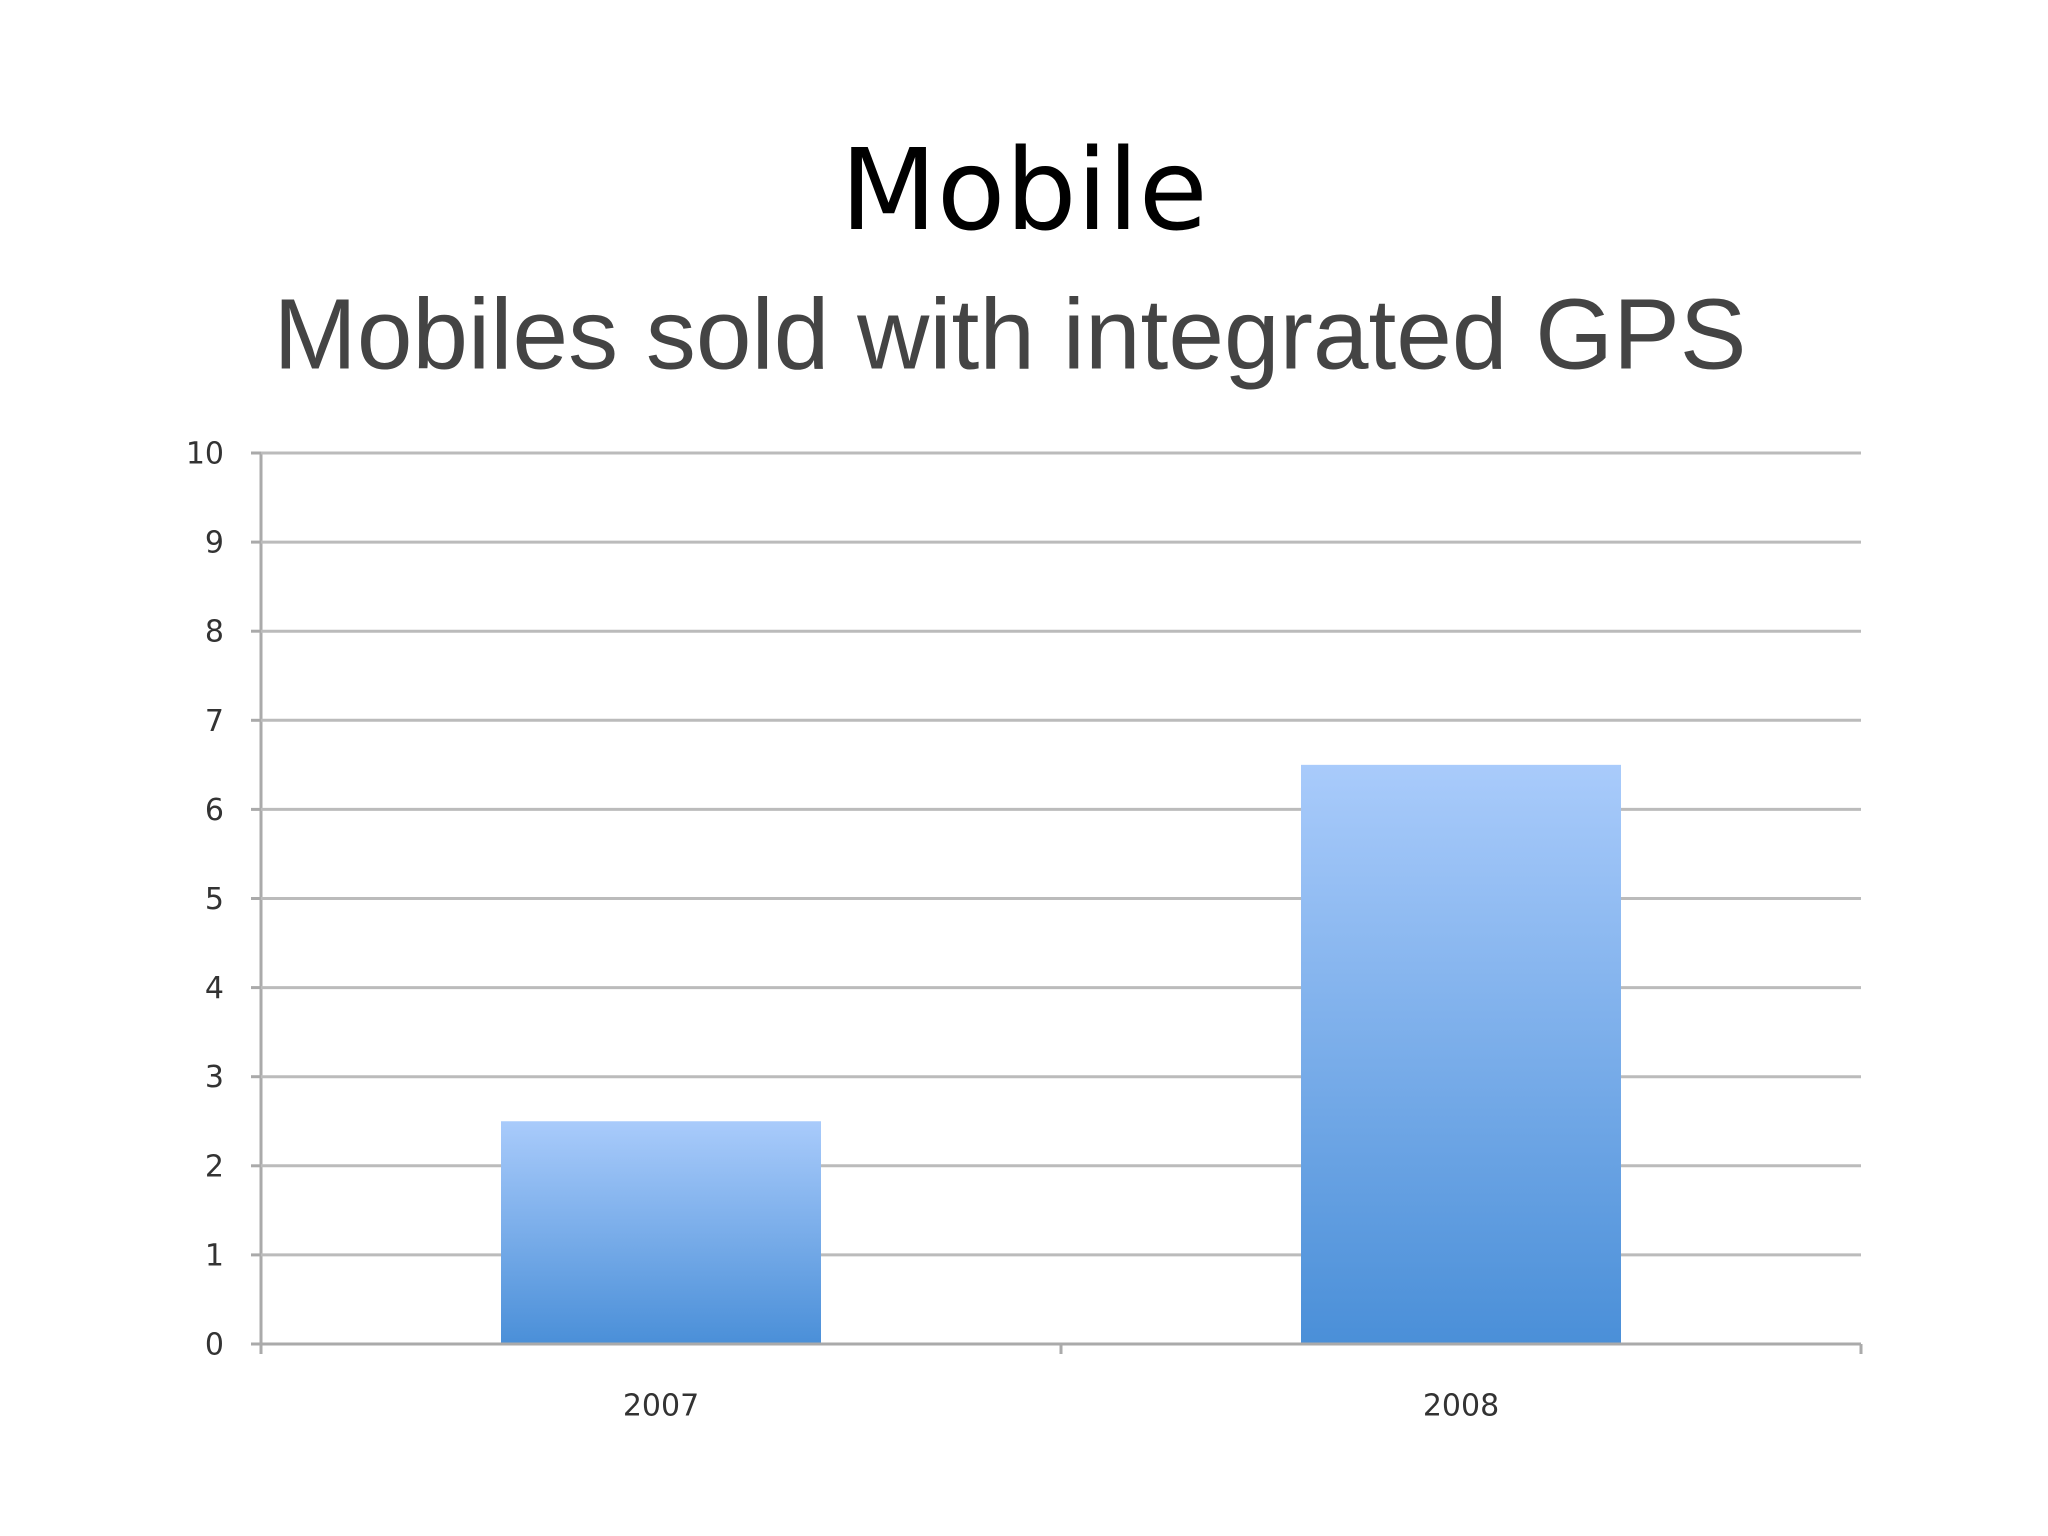  Describe the element at coordinates (214, 1077) in the screenshot. I see `y-tick-label: 3` at that location.